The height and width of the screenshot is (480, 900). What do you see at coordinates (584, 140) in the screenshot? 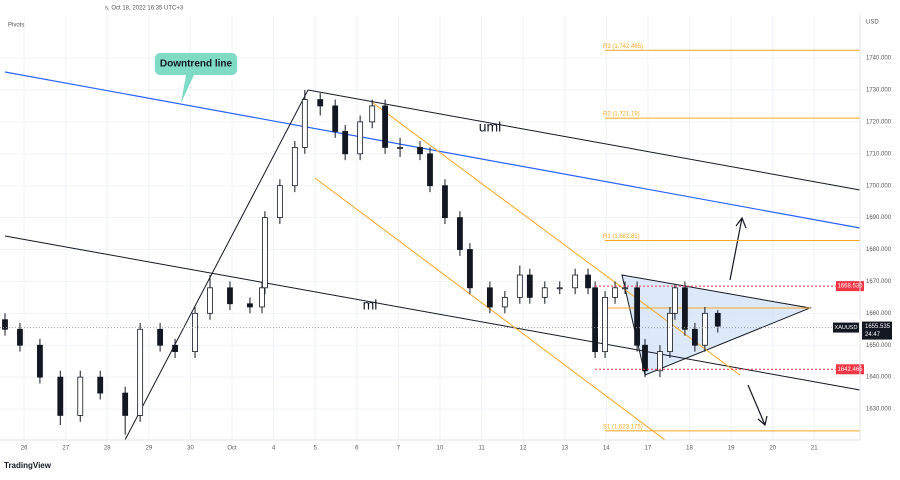
I see `uml-line` at bounding box center [584, 140].